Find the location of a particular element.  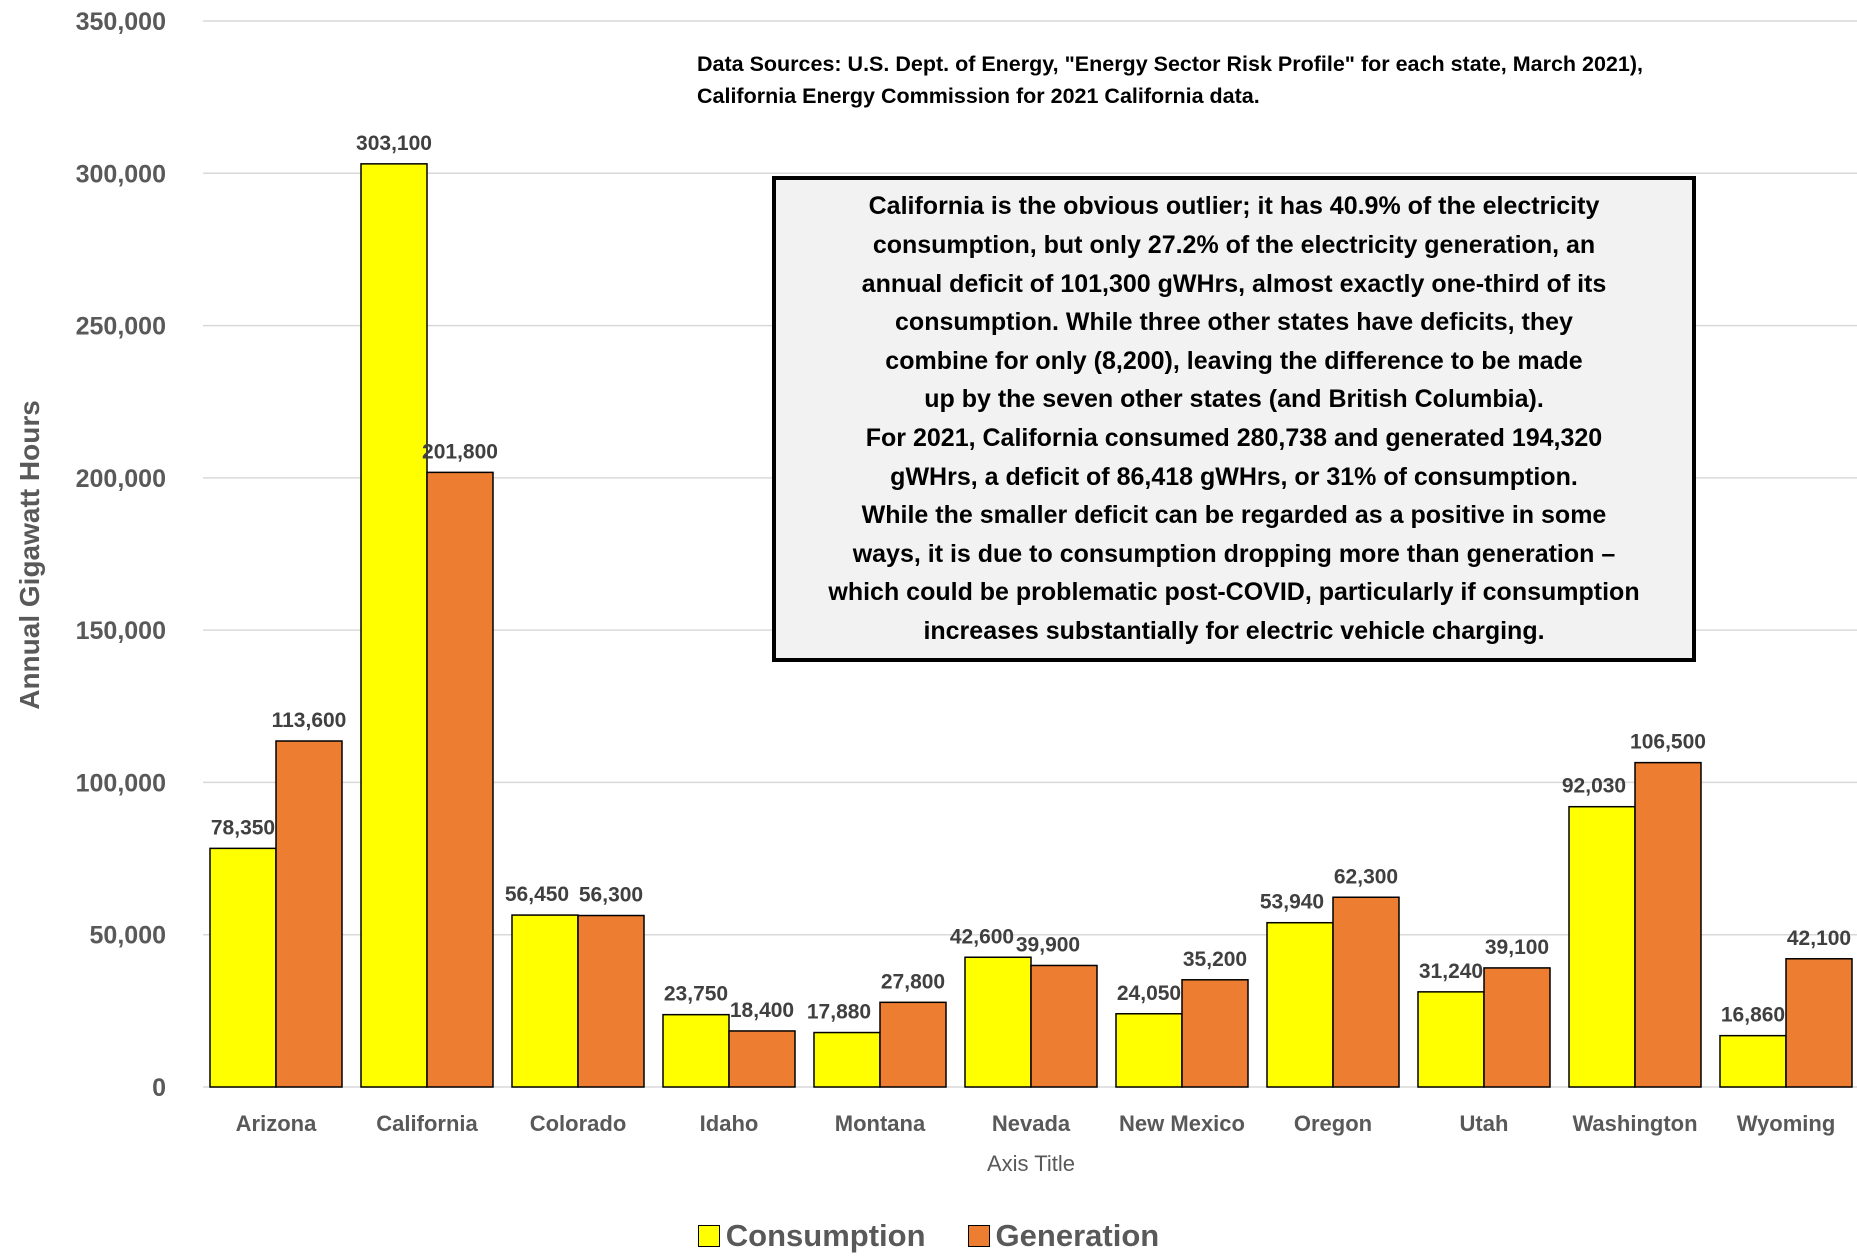

data-label-consumption: 24,050 is located at coordinates (1149, 993).